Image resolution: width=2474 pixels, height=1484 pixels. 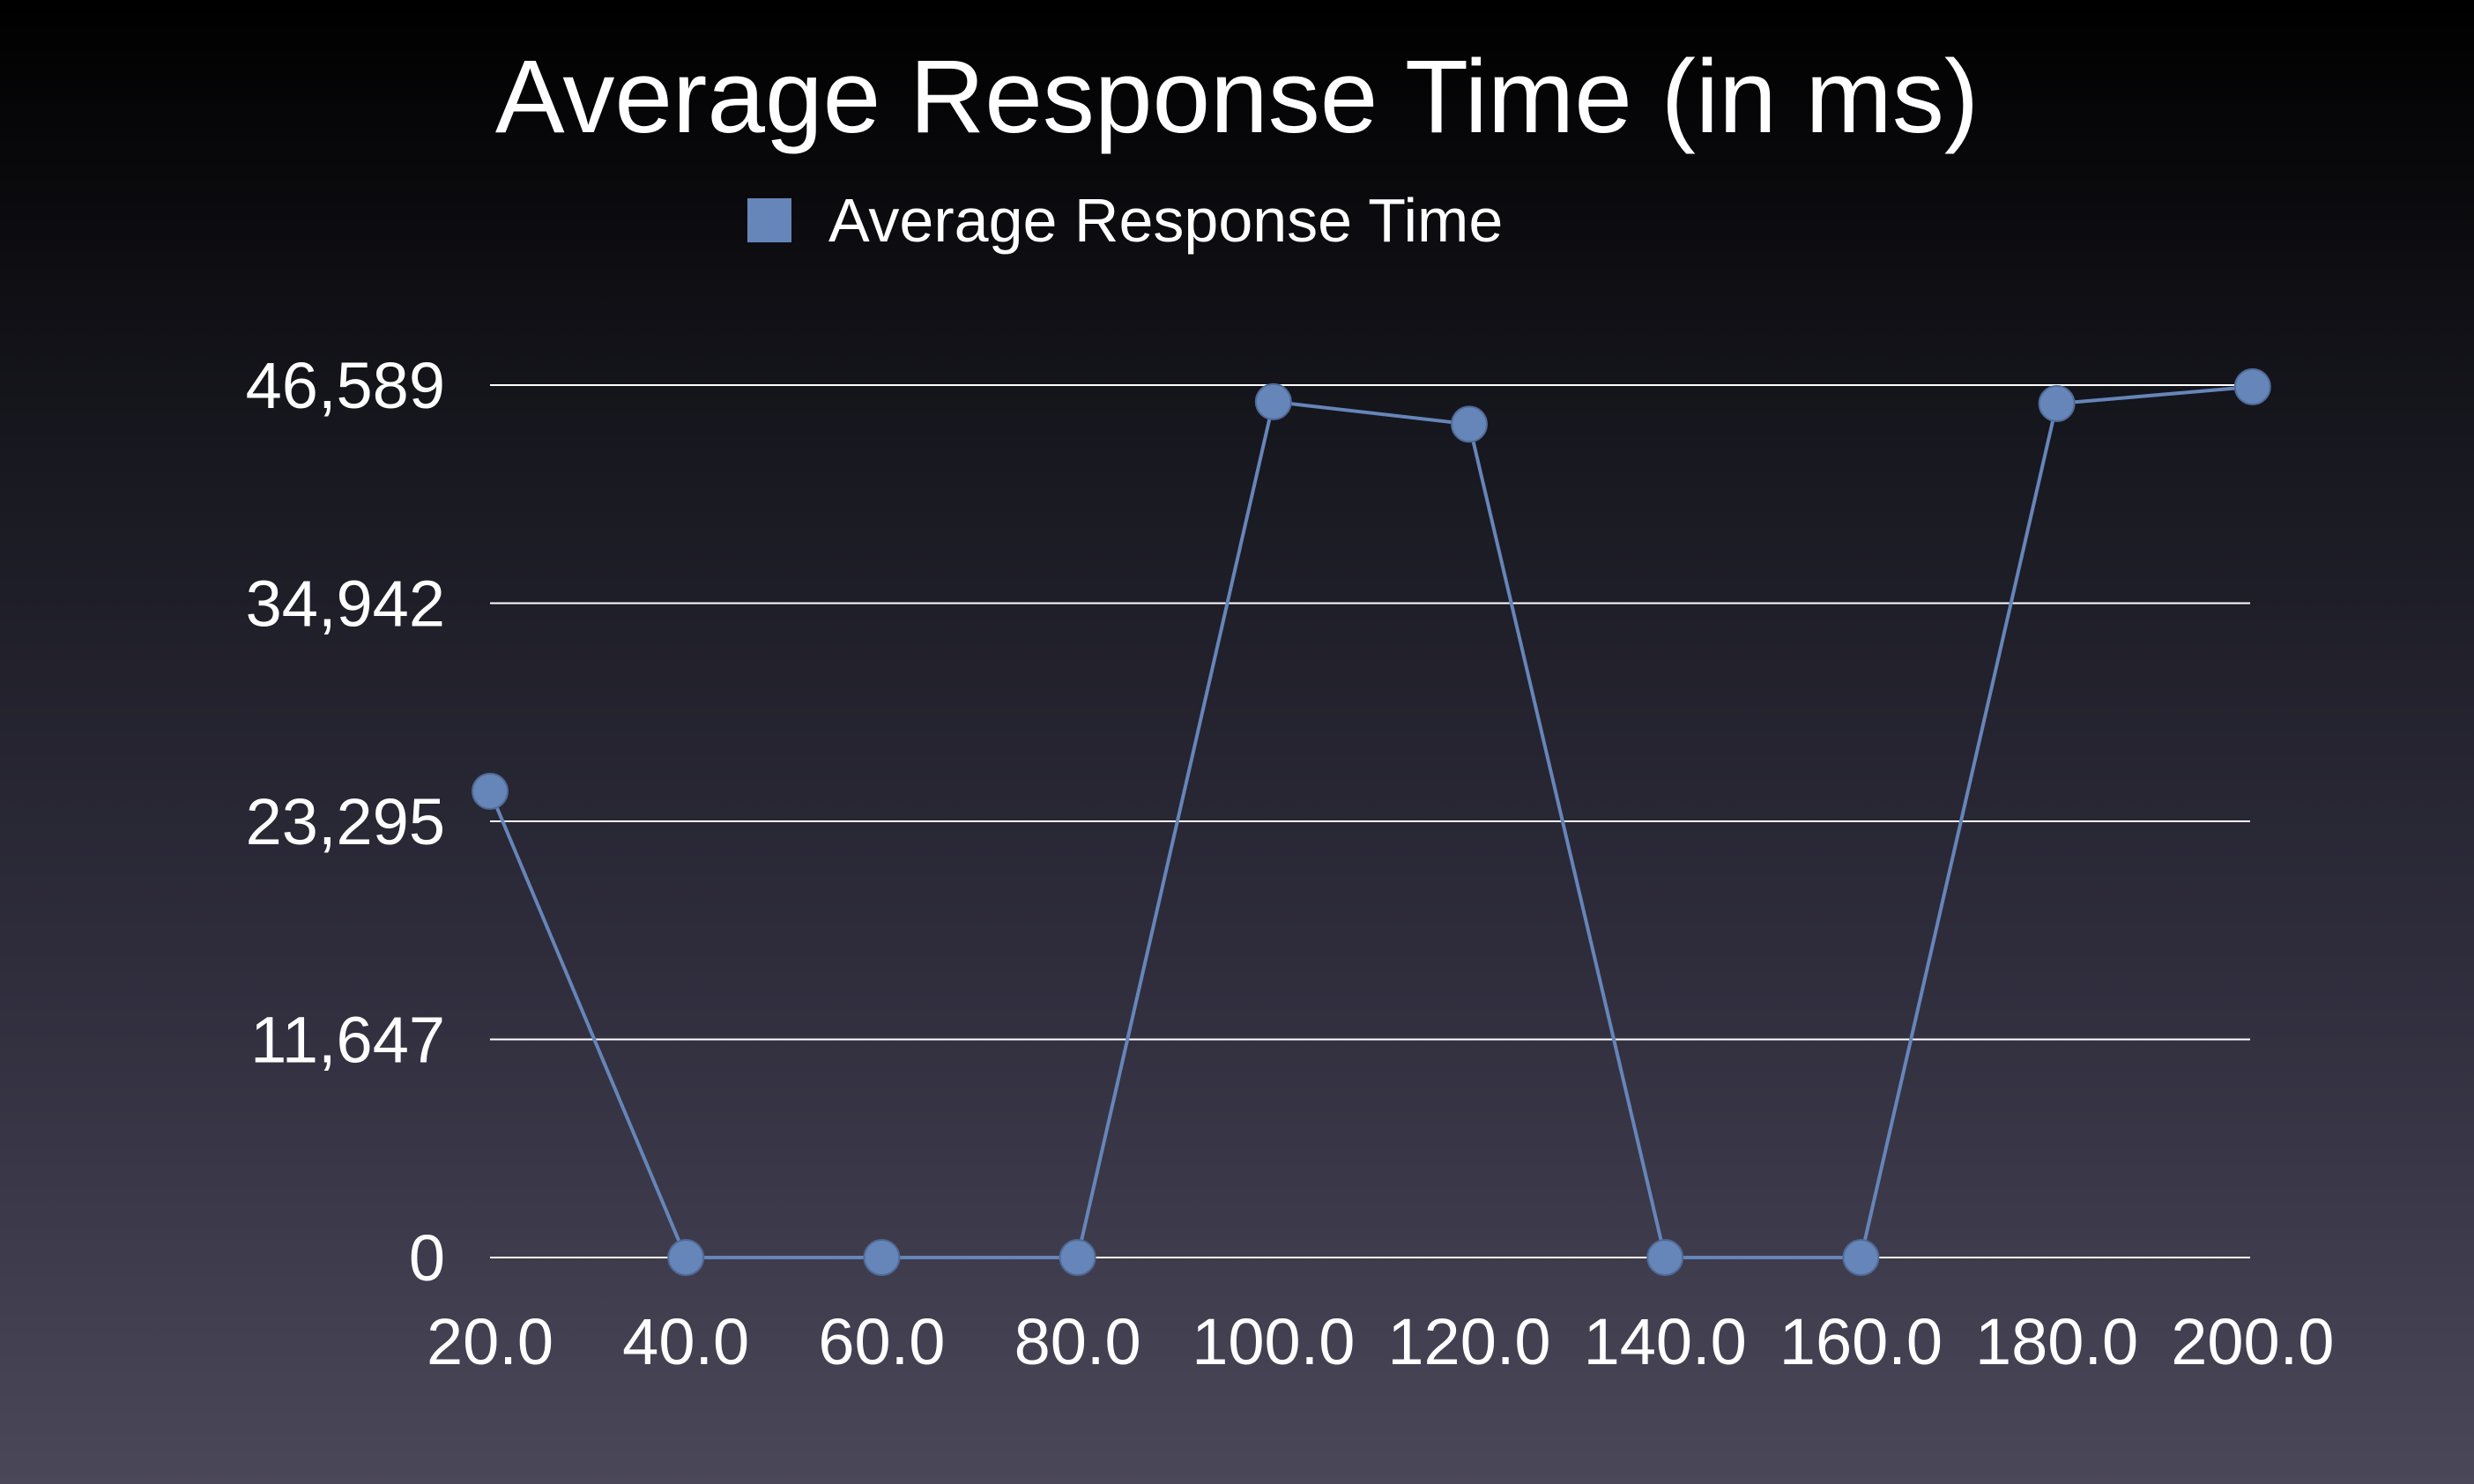 I want to click on x-tick-label: 160.0, so click(x=1861, y=1341).